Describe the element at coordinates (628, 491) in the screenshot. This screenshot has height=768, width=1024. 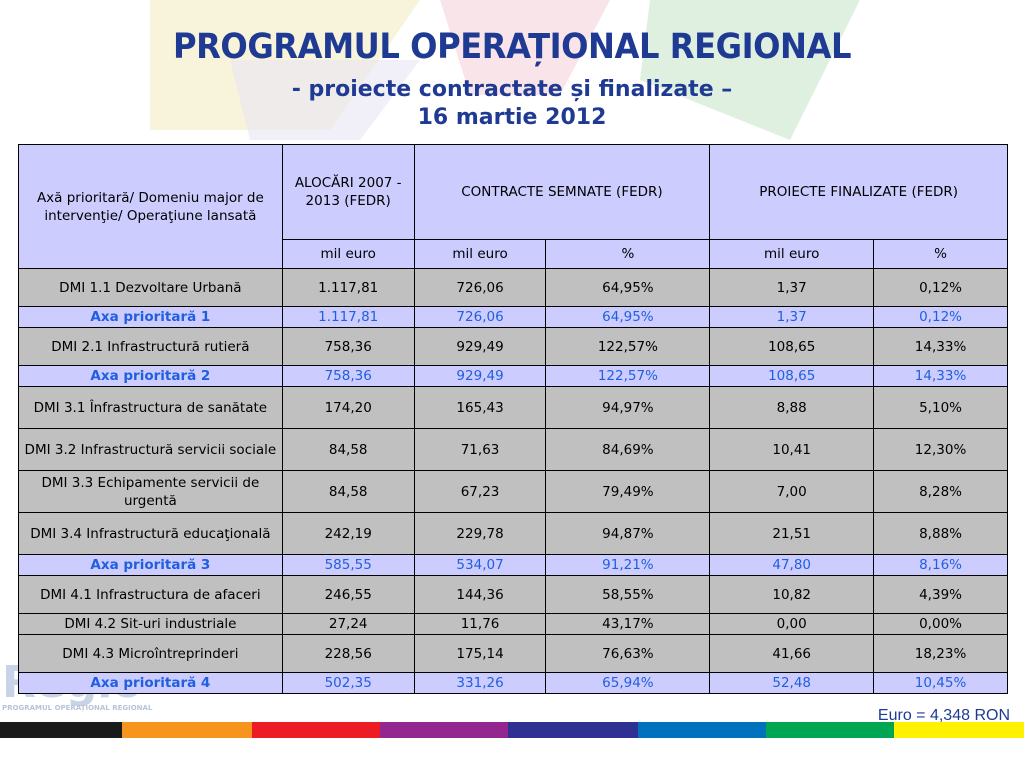
I see `cell-contracte-pct: 79,49%` at that location.